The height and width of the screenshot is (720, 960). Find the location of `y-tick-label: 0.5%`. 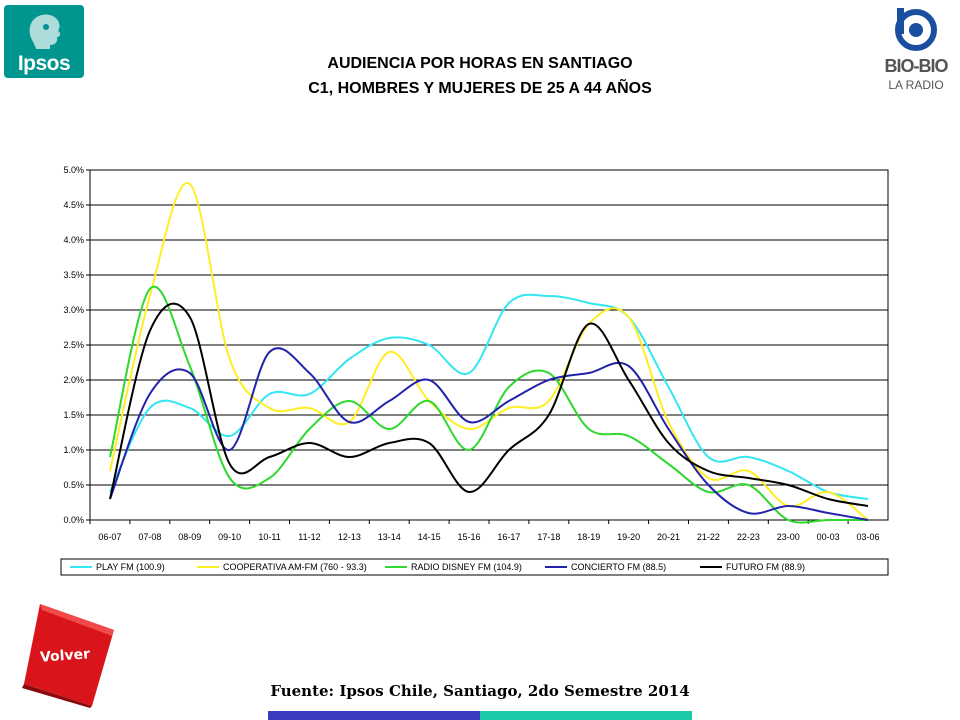

y-tick-label: 0.5% is located at coordinates (73, 485).